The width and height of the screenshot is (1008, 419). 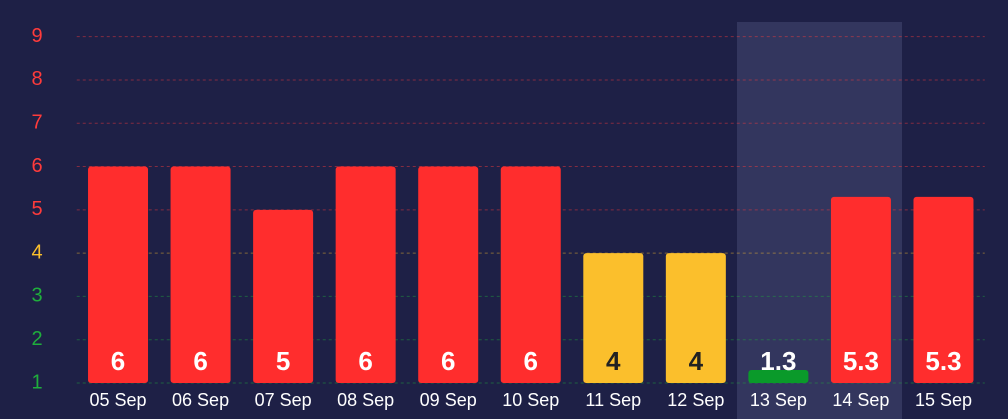 I want to click on x-tick-label: 10 Sep, so click(x=530, y=400).